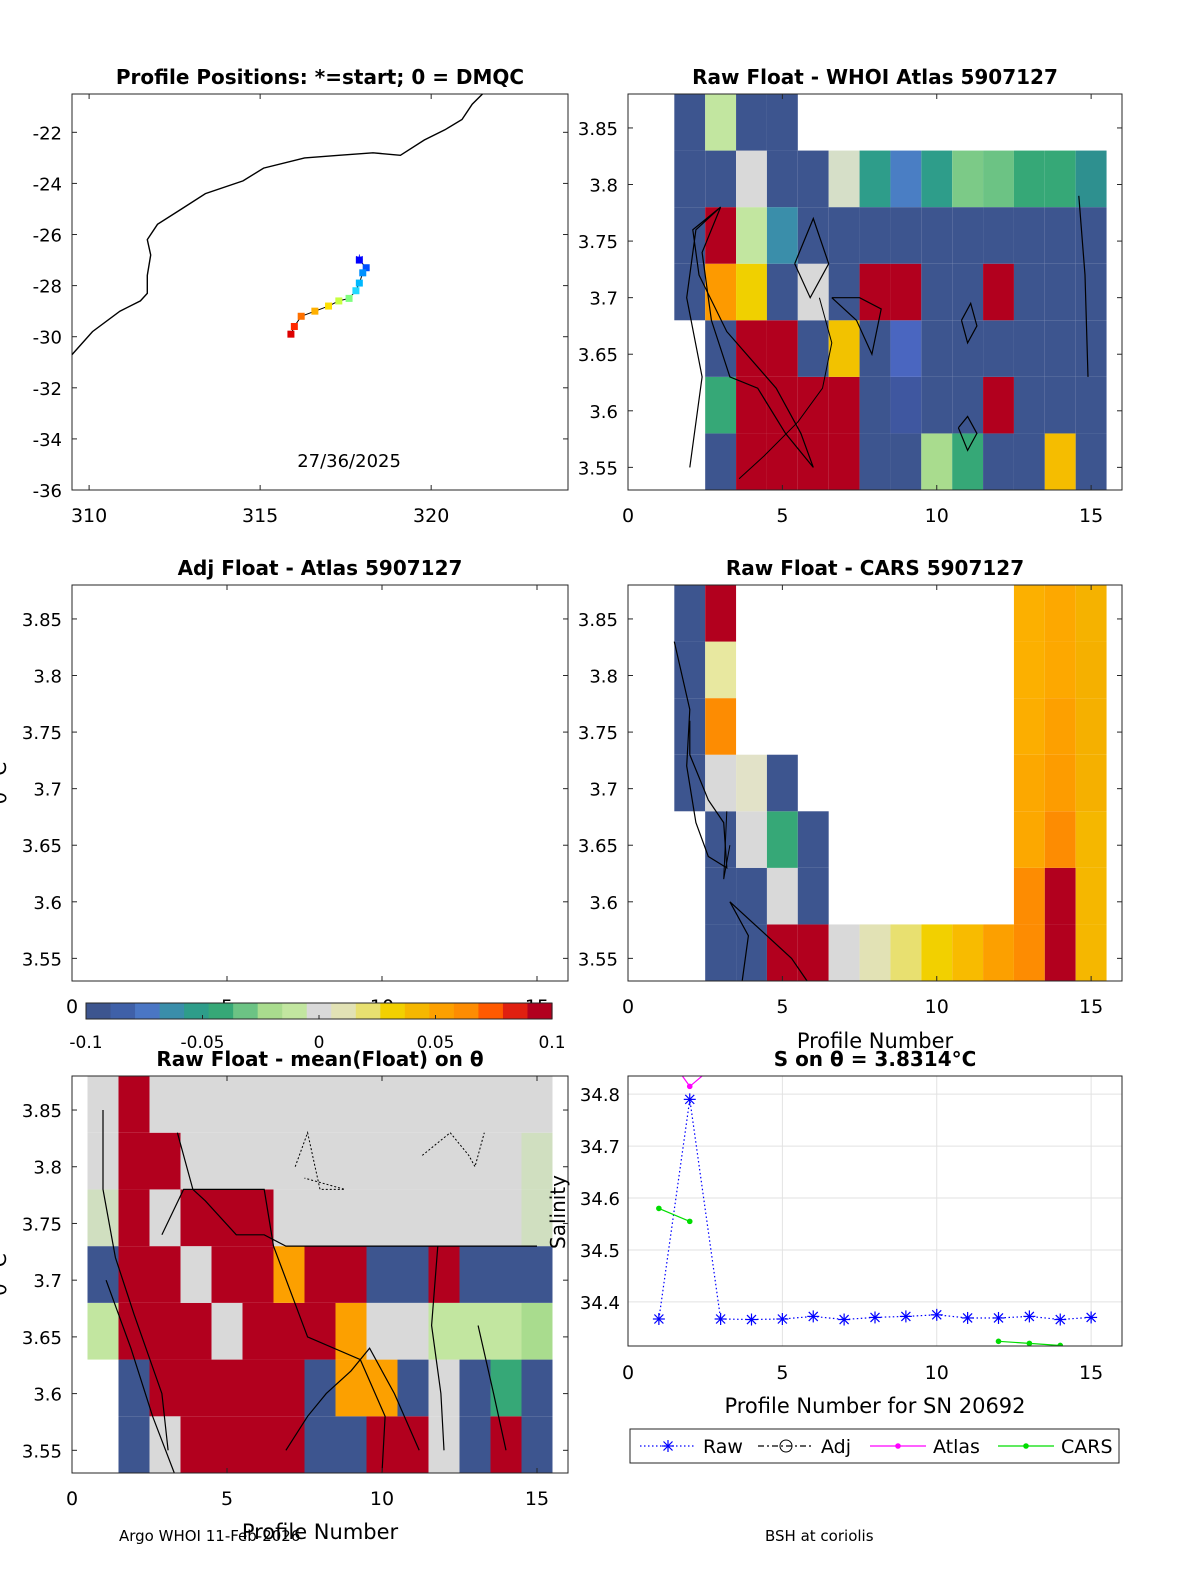  What do you see at coordinates (210, 1536) in the screenshot?
I see `footer-left: Argo WHOI 11-Feb-2026` at bounding box center [210, 1536].